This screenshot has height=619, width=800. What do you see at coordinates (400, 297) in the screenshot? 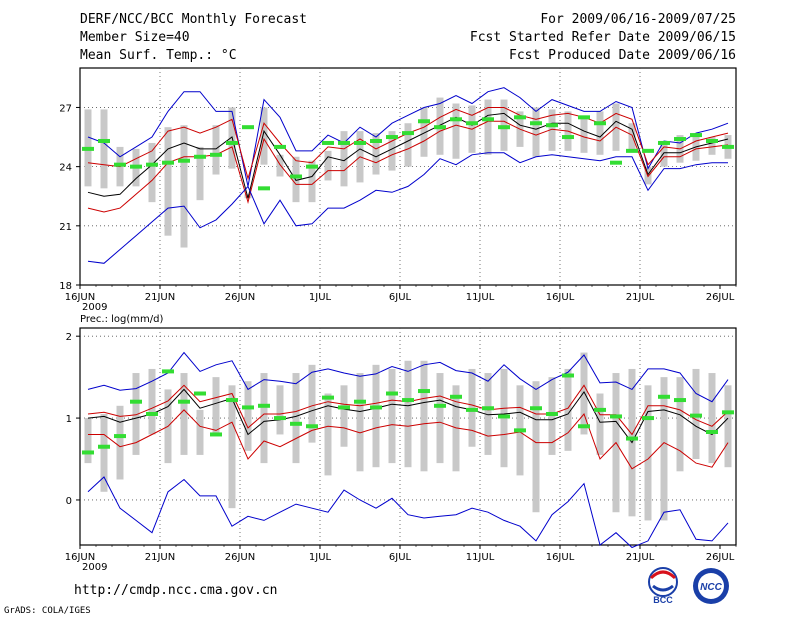
I see `x-tick-label: 6JUL` at bounding box center [400, 297].